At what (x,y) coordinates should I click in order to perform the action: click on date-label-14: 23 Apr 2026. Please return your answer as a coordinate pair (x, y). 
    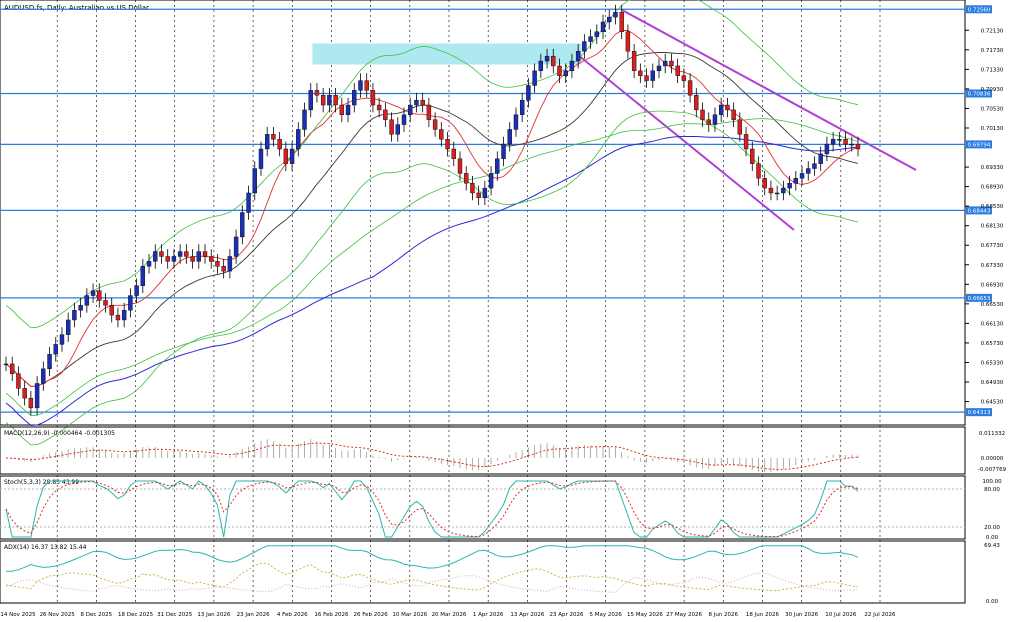
    Looking at the image, I should click on (567, 615).